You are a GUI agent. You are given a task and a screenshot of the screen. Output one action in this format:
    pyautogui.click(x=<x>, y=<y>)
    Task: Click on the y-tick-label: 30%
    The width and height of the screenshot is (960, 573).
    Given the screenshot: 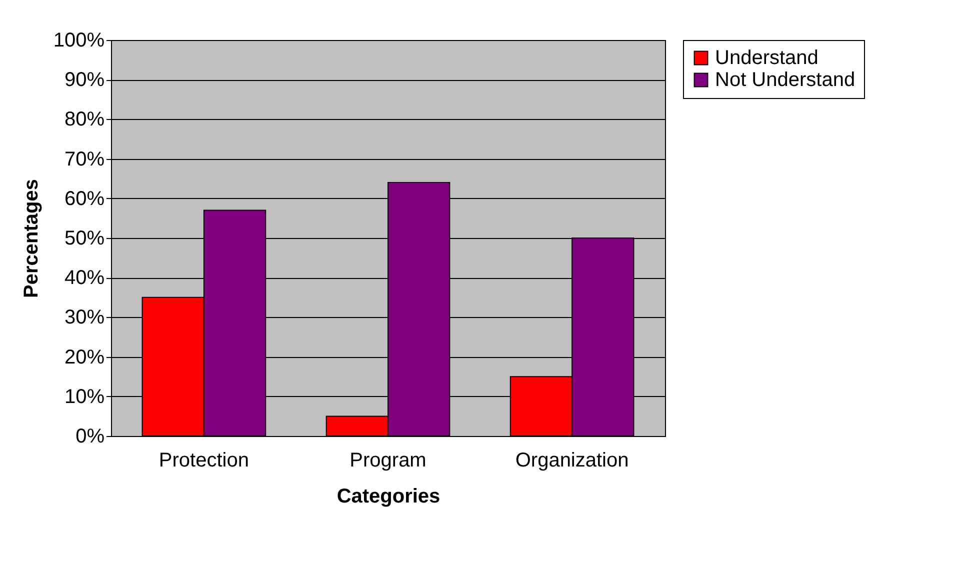 What is the action you would take?
    pyautogui.click(x=84, y=317)
    